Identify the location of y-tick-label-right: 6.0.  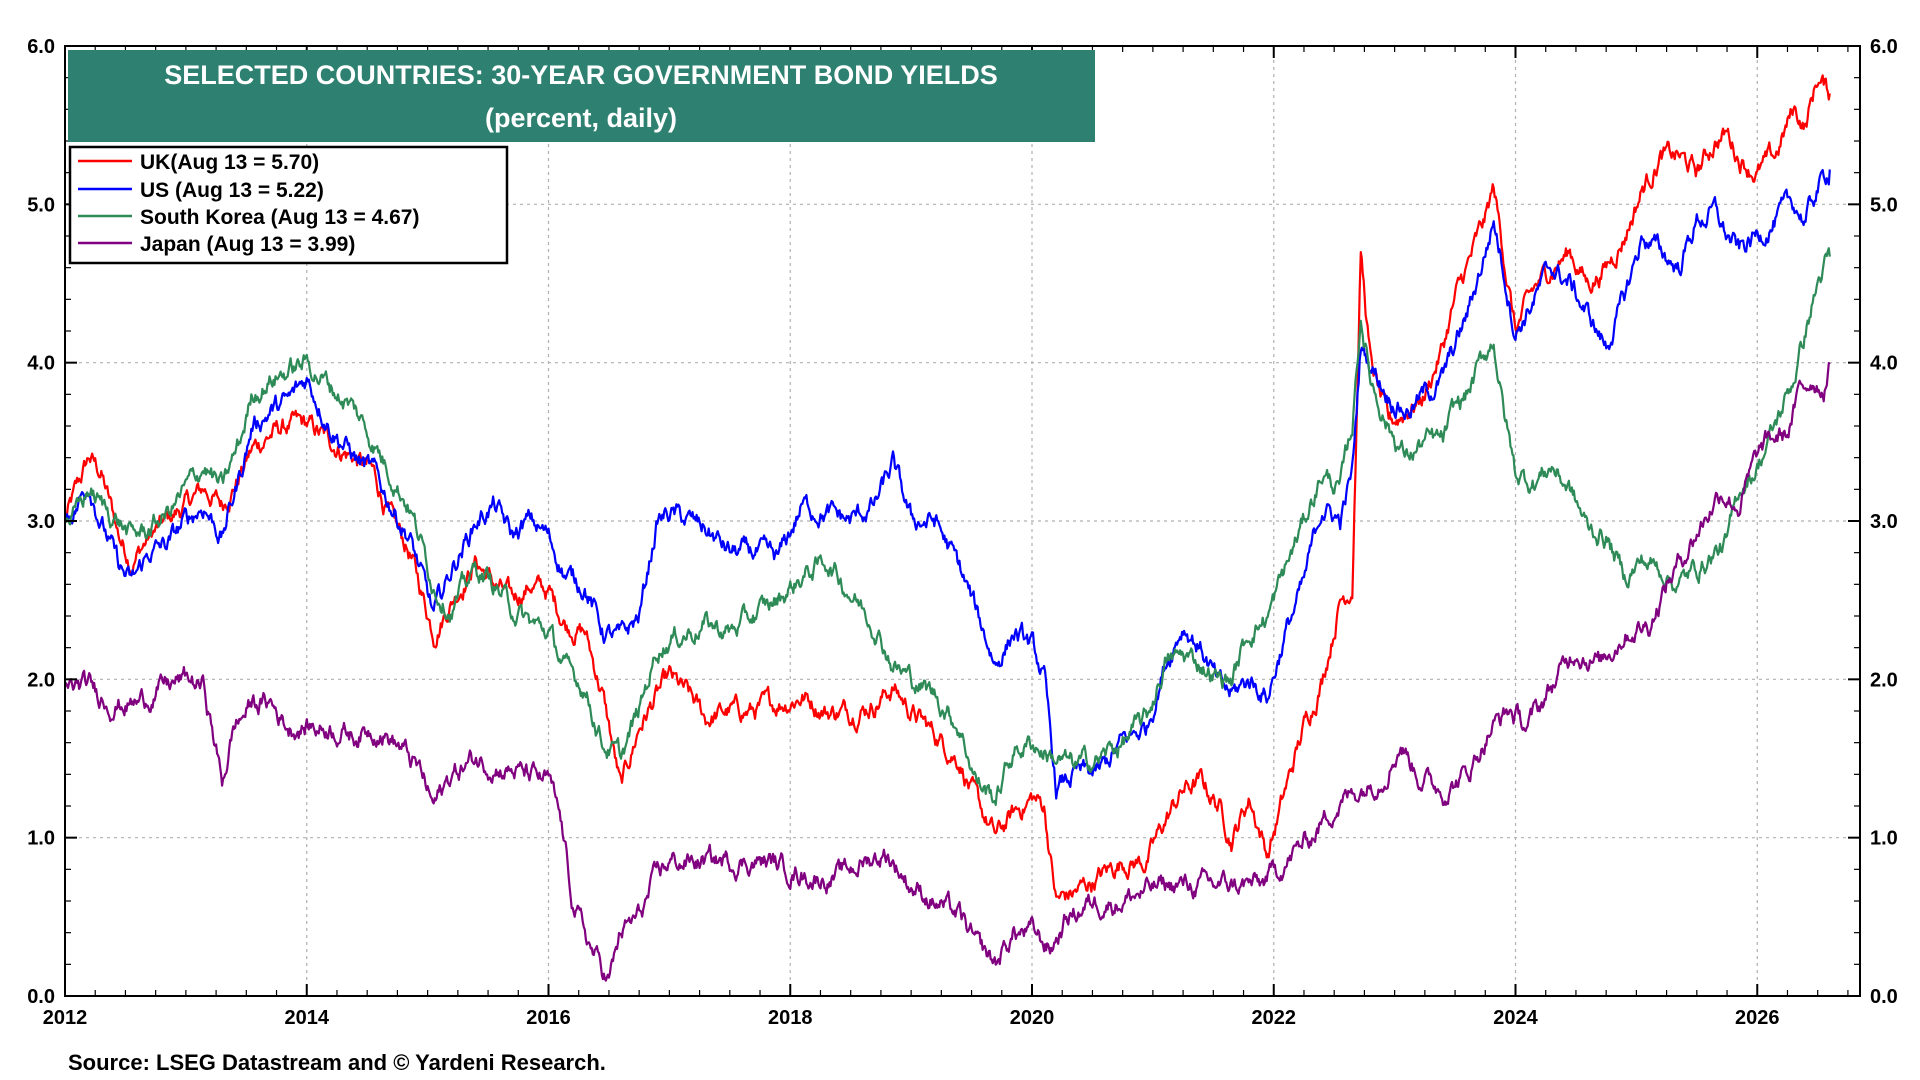
(1884, 47).